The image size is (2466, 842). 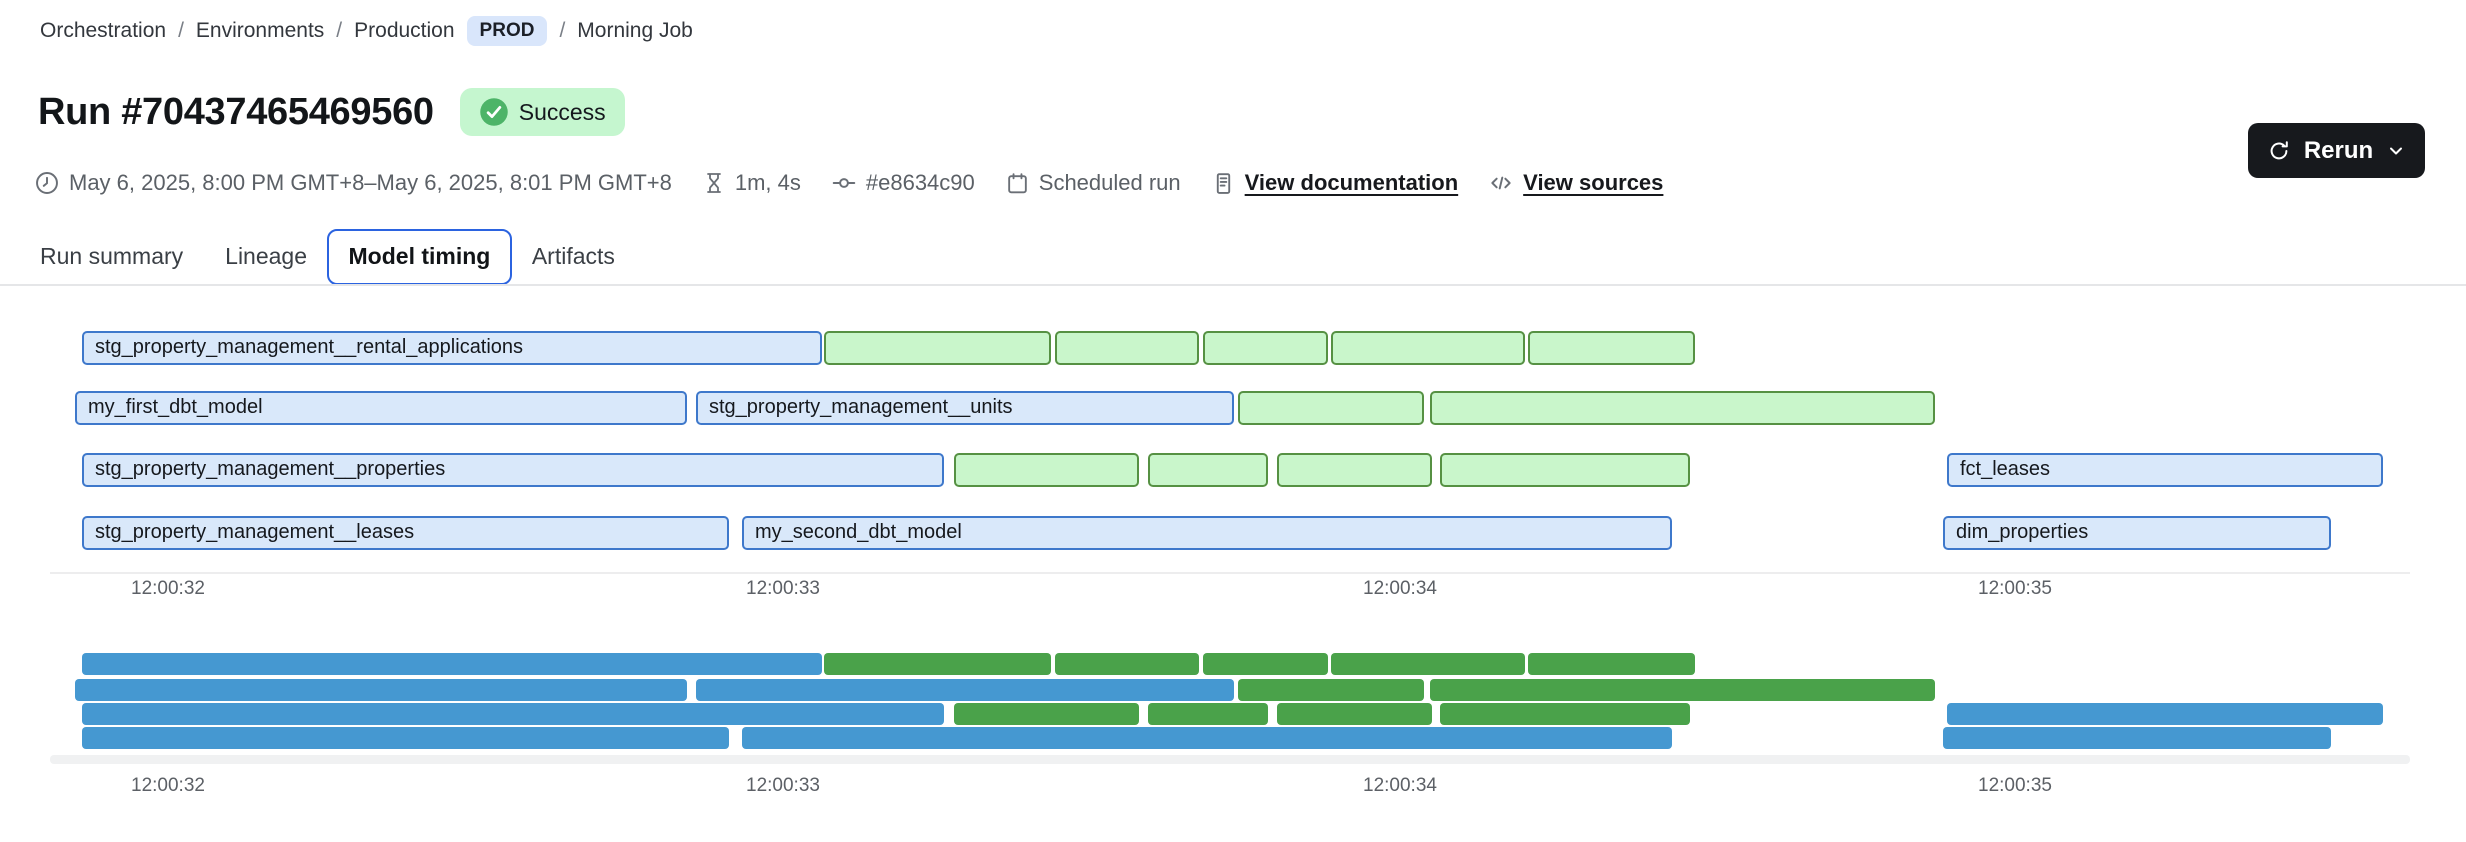 I want to click on tab-model-timing: Model timing, so click(x=419, y=257).